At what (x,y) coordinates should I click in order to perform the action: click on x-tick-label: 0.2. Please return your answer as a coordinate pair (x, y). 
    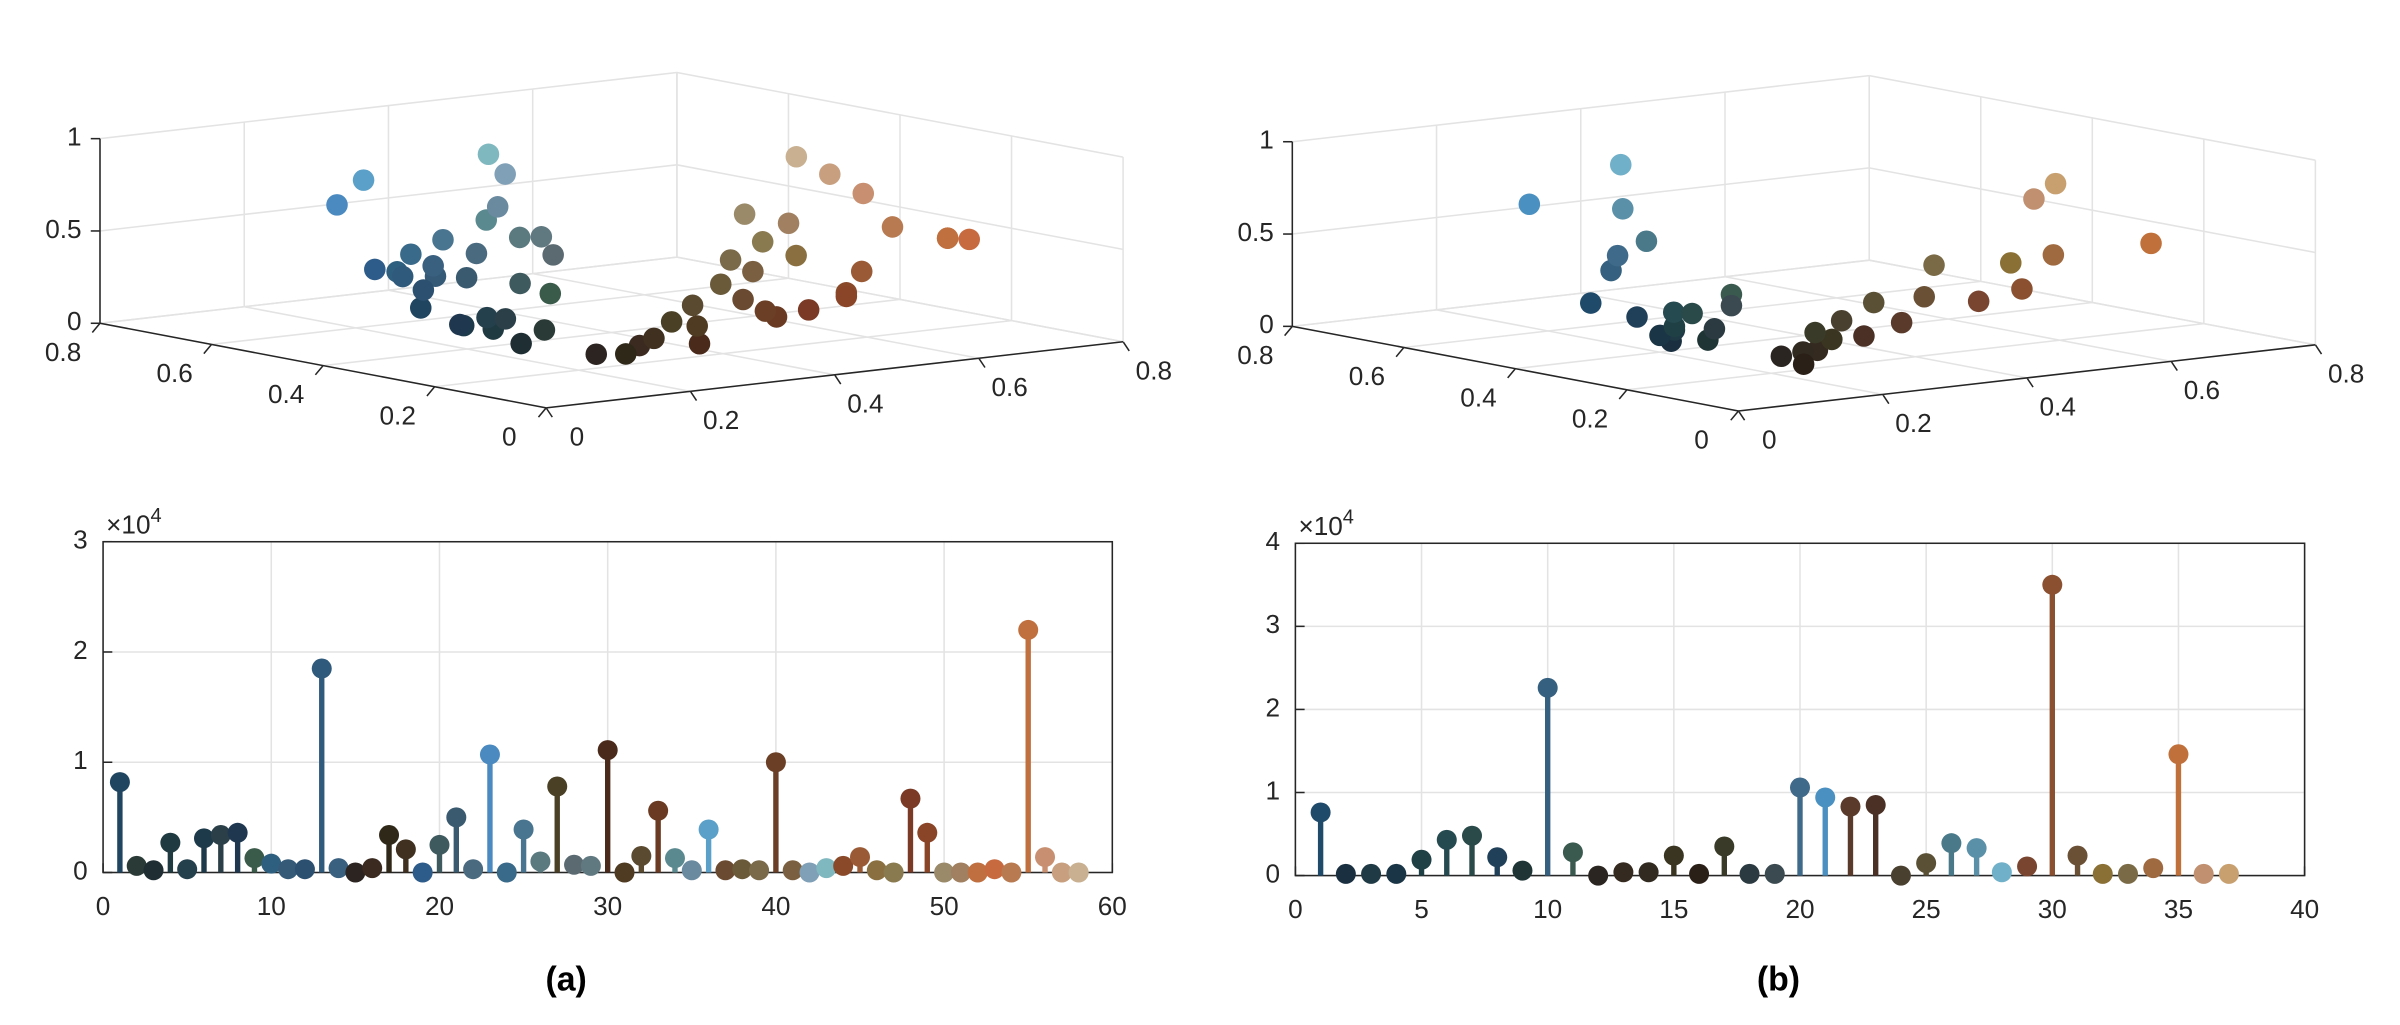
    Looking at the image, I should click on (1913, 423).